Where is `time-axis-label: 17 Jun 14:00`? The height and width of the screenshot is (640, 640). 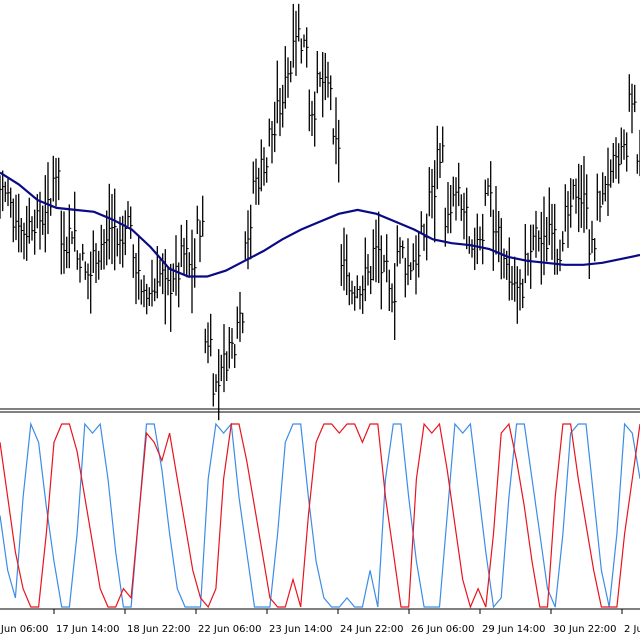
time-axis-label: 17 Jun 14:00 is located at coordinates (88, 629).